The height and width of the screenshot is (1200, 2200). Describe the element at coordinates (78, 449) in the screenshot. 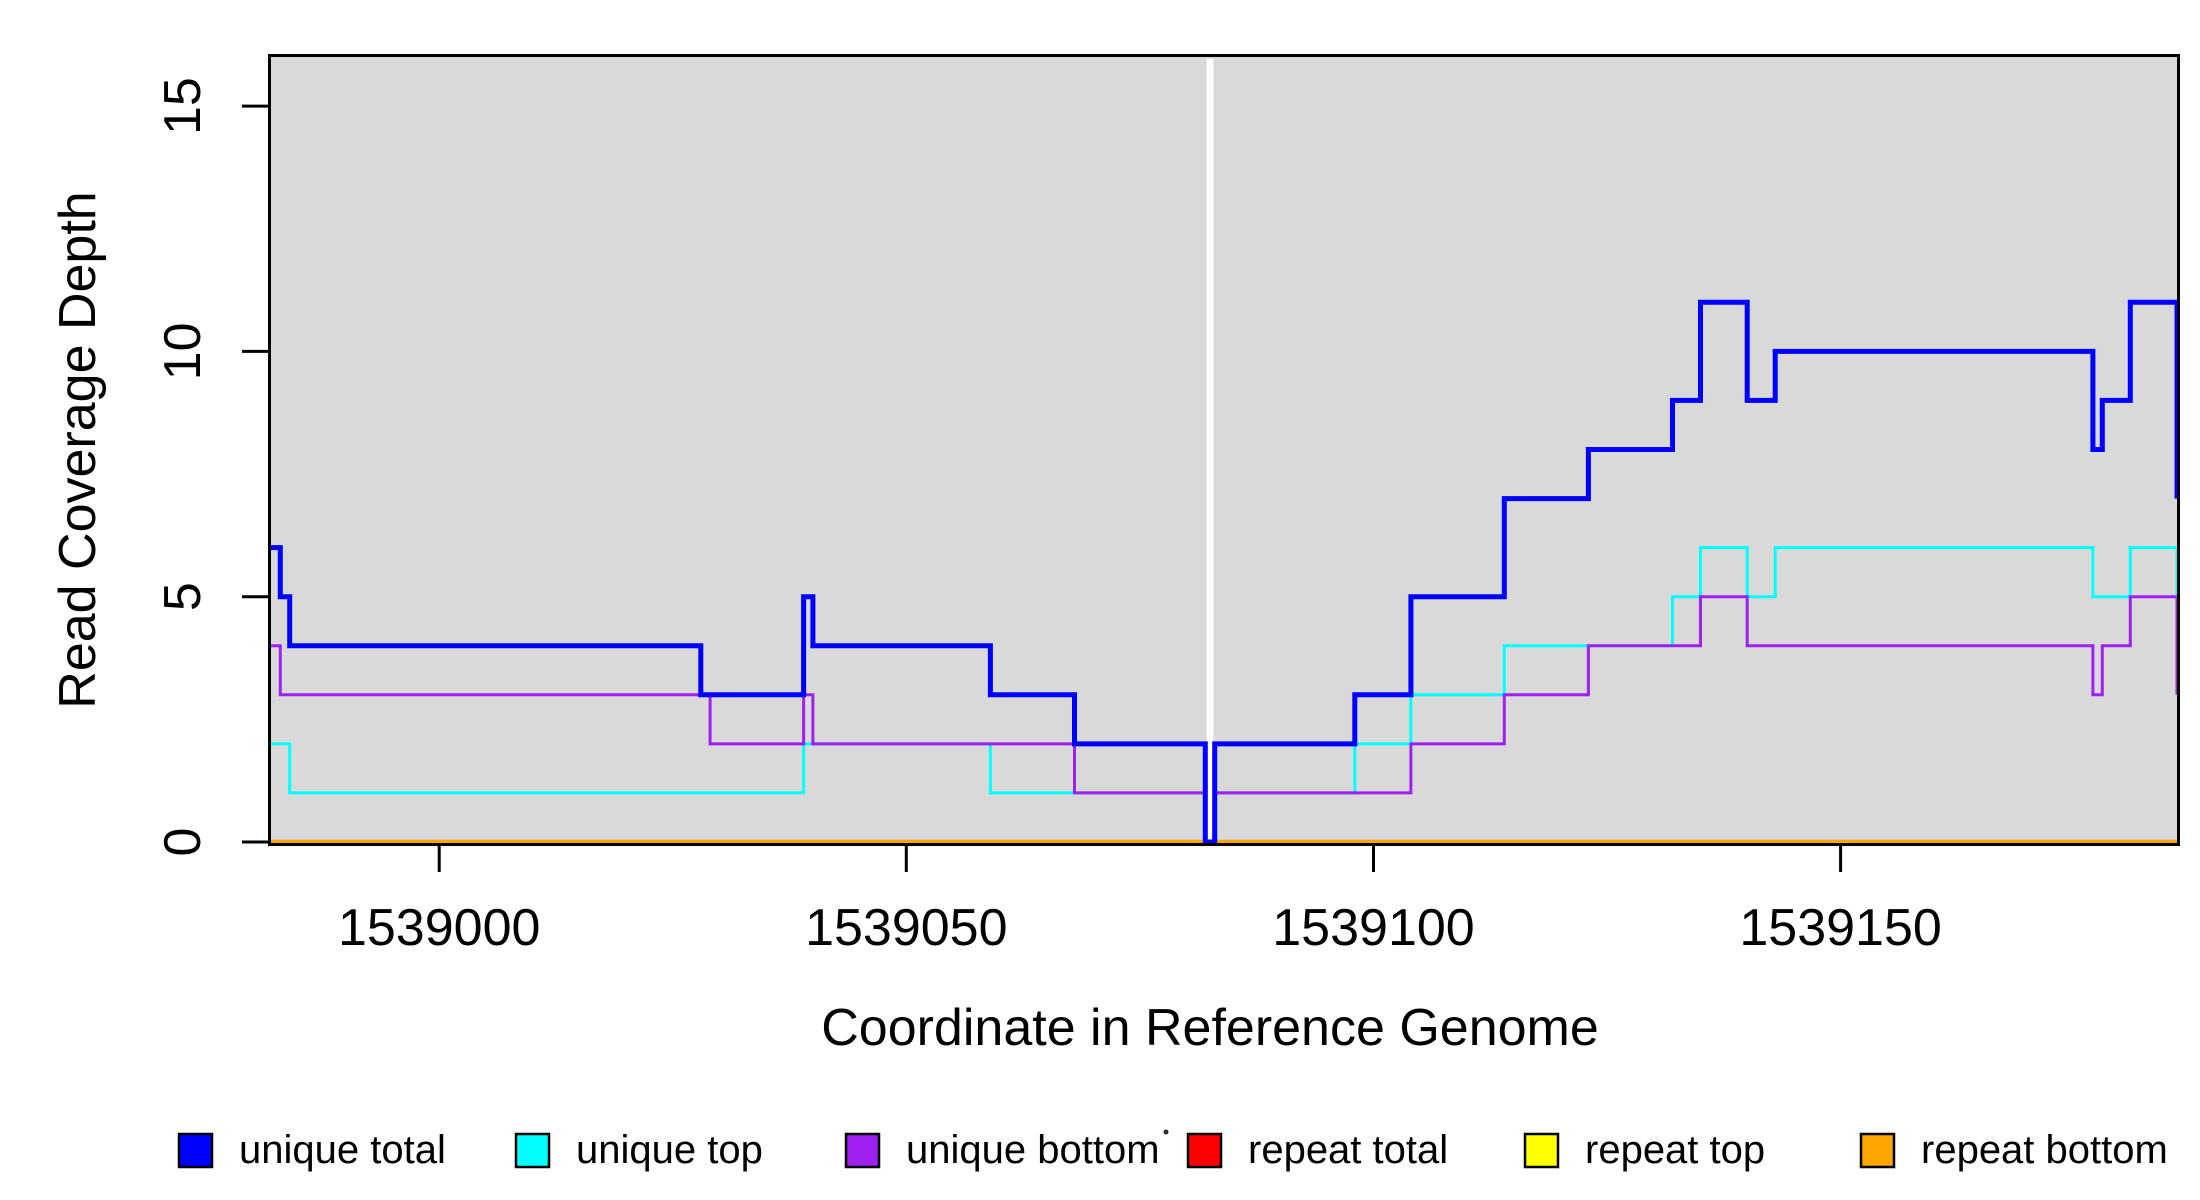

I see `y-axis-title: Read Coverage Depth` at that location.